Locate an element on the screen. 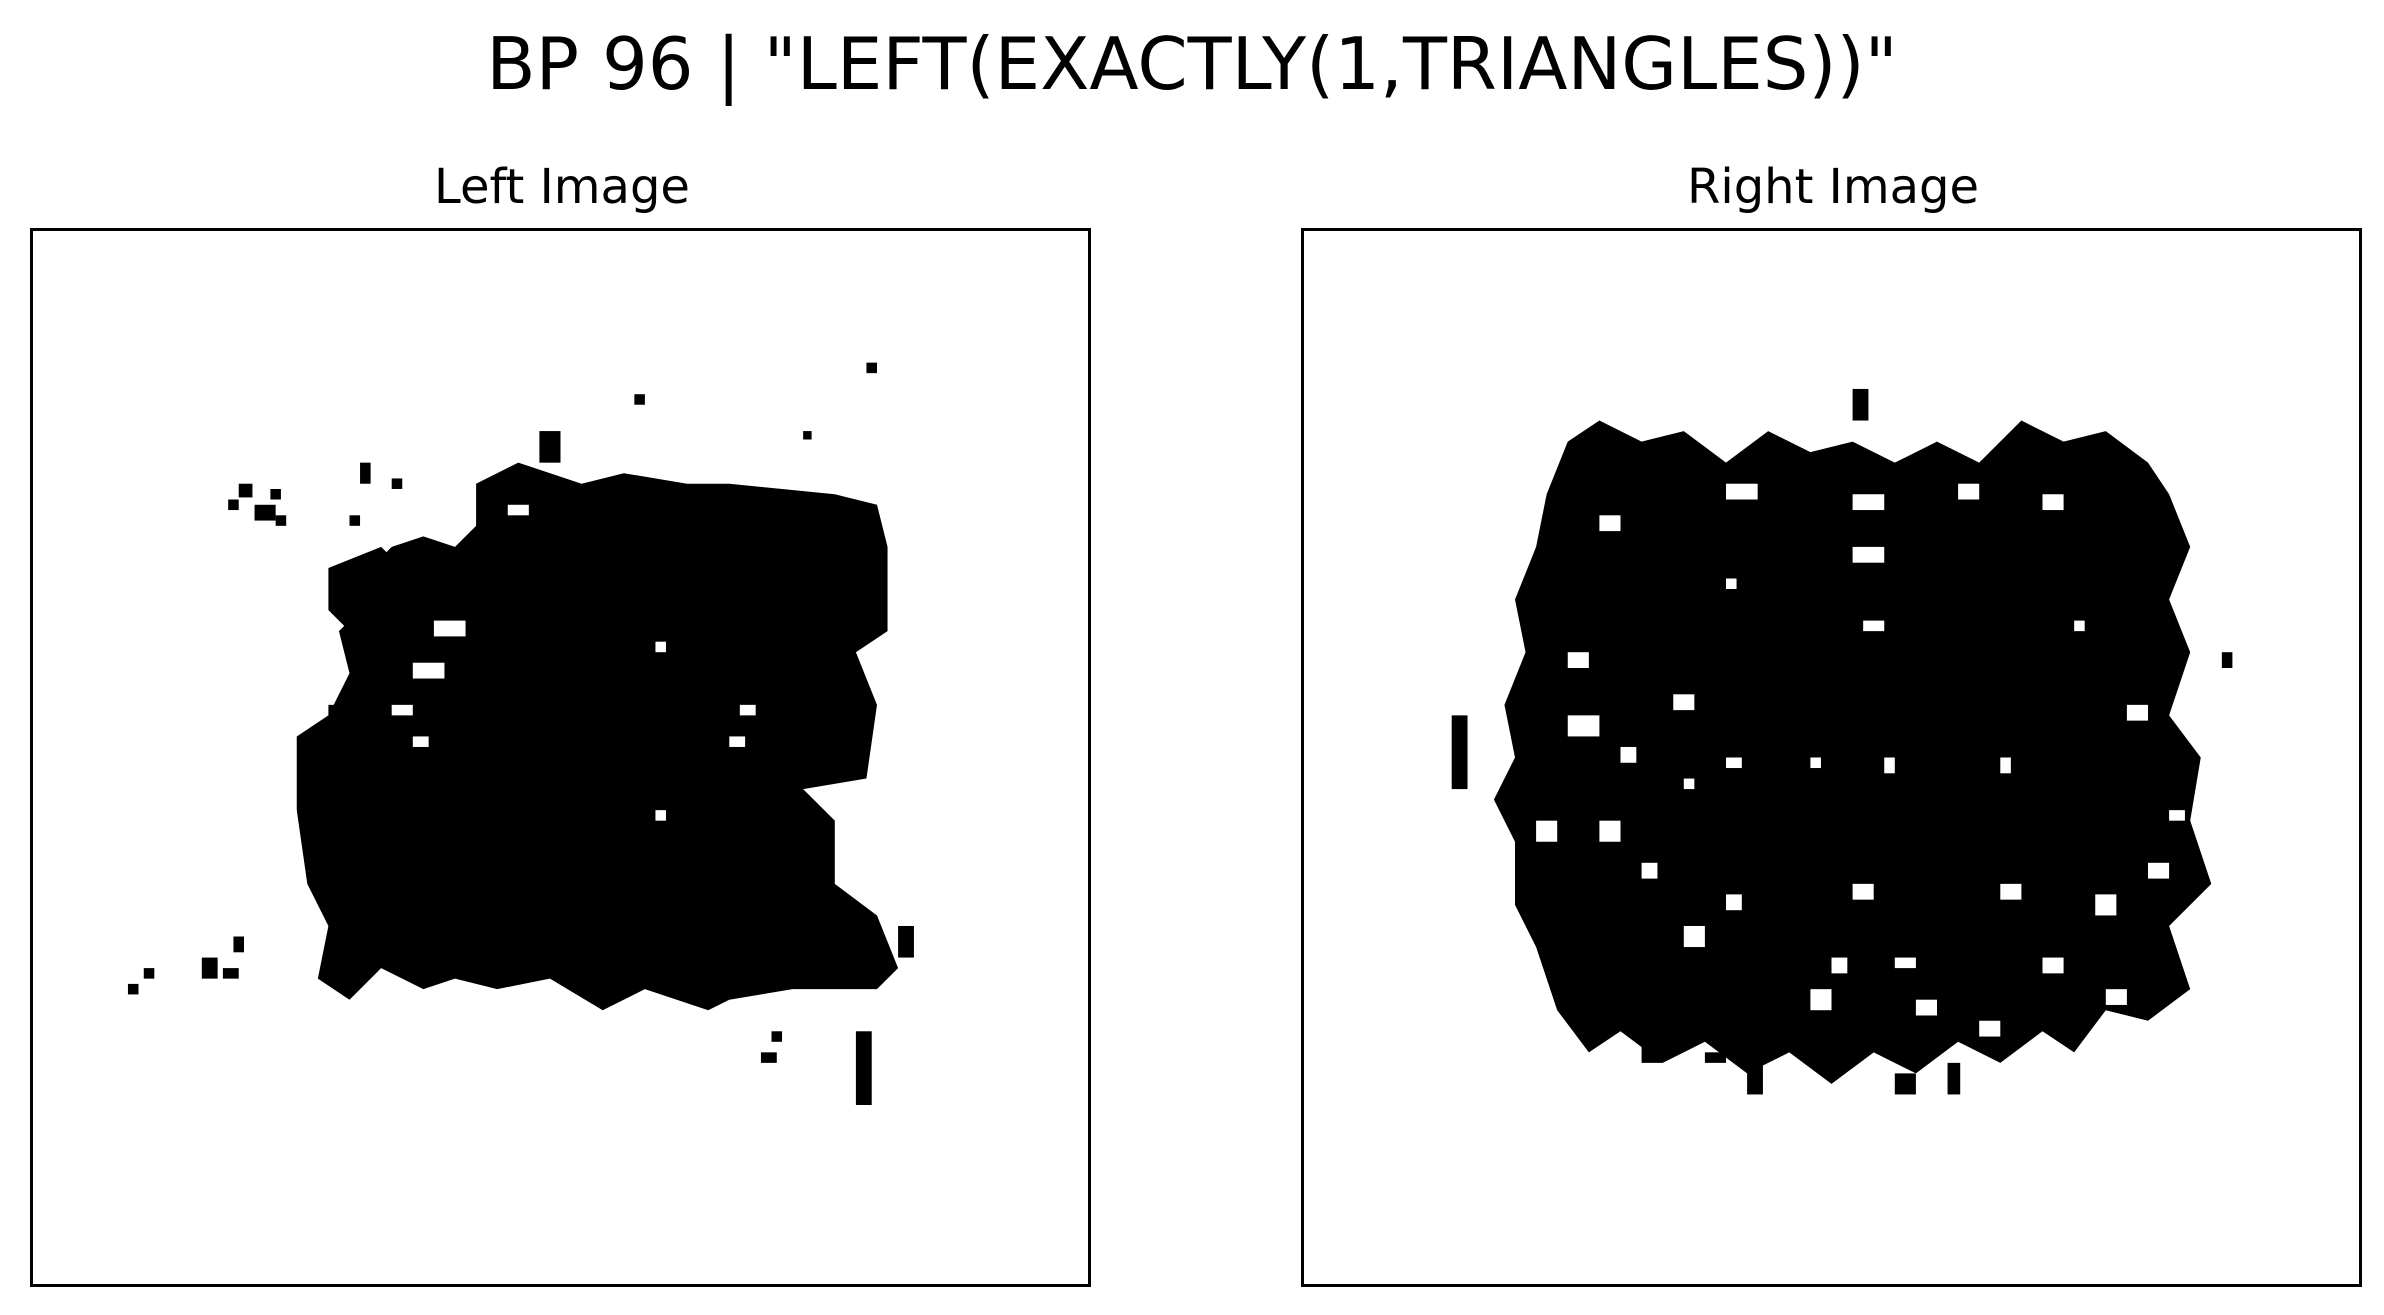 The width and height of the screenshot is (2384, 1315). right-panel-title: Right Image is located at coordinates (1833, 187).